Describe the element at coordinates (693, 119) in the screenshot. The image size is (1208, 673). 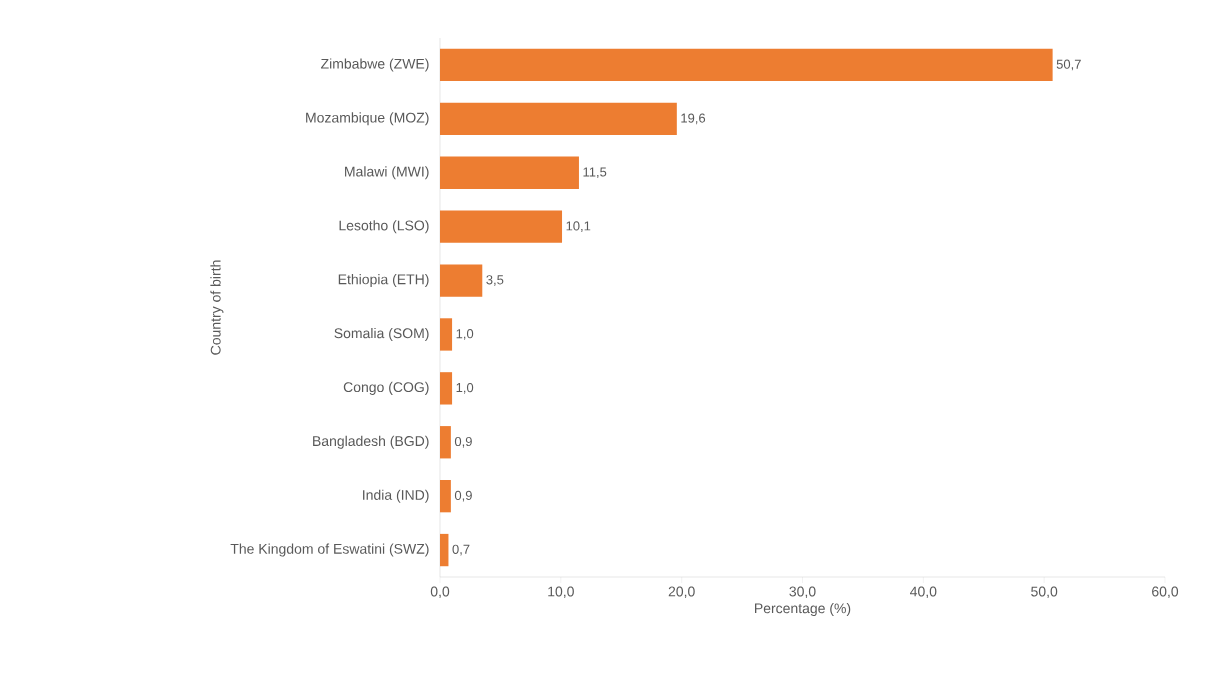
I see `data-label: 19,6` at that location.